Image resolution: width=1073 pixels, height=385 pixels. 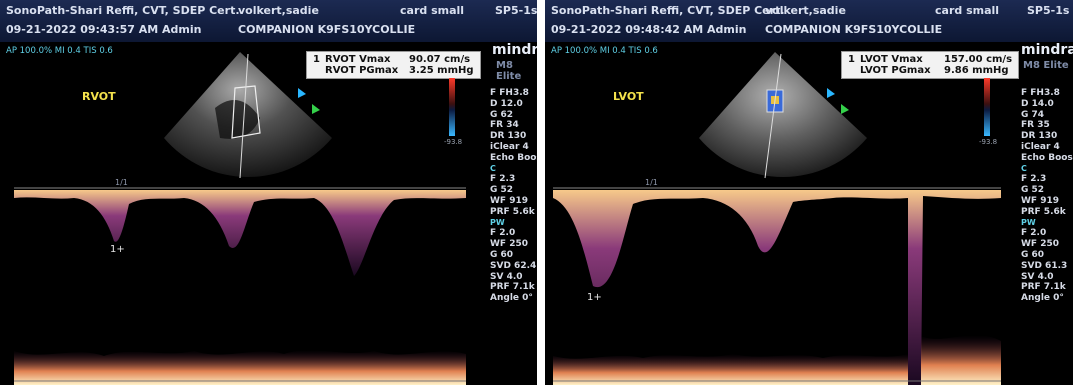 I want to click on datetime-label: 09-21-2022 09:43:57 AM Admin, so click(x=104, y=29).